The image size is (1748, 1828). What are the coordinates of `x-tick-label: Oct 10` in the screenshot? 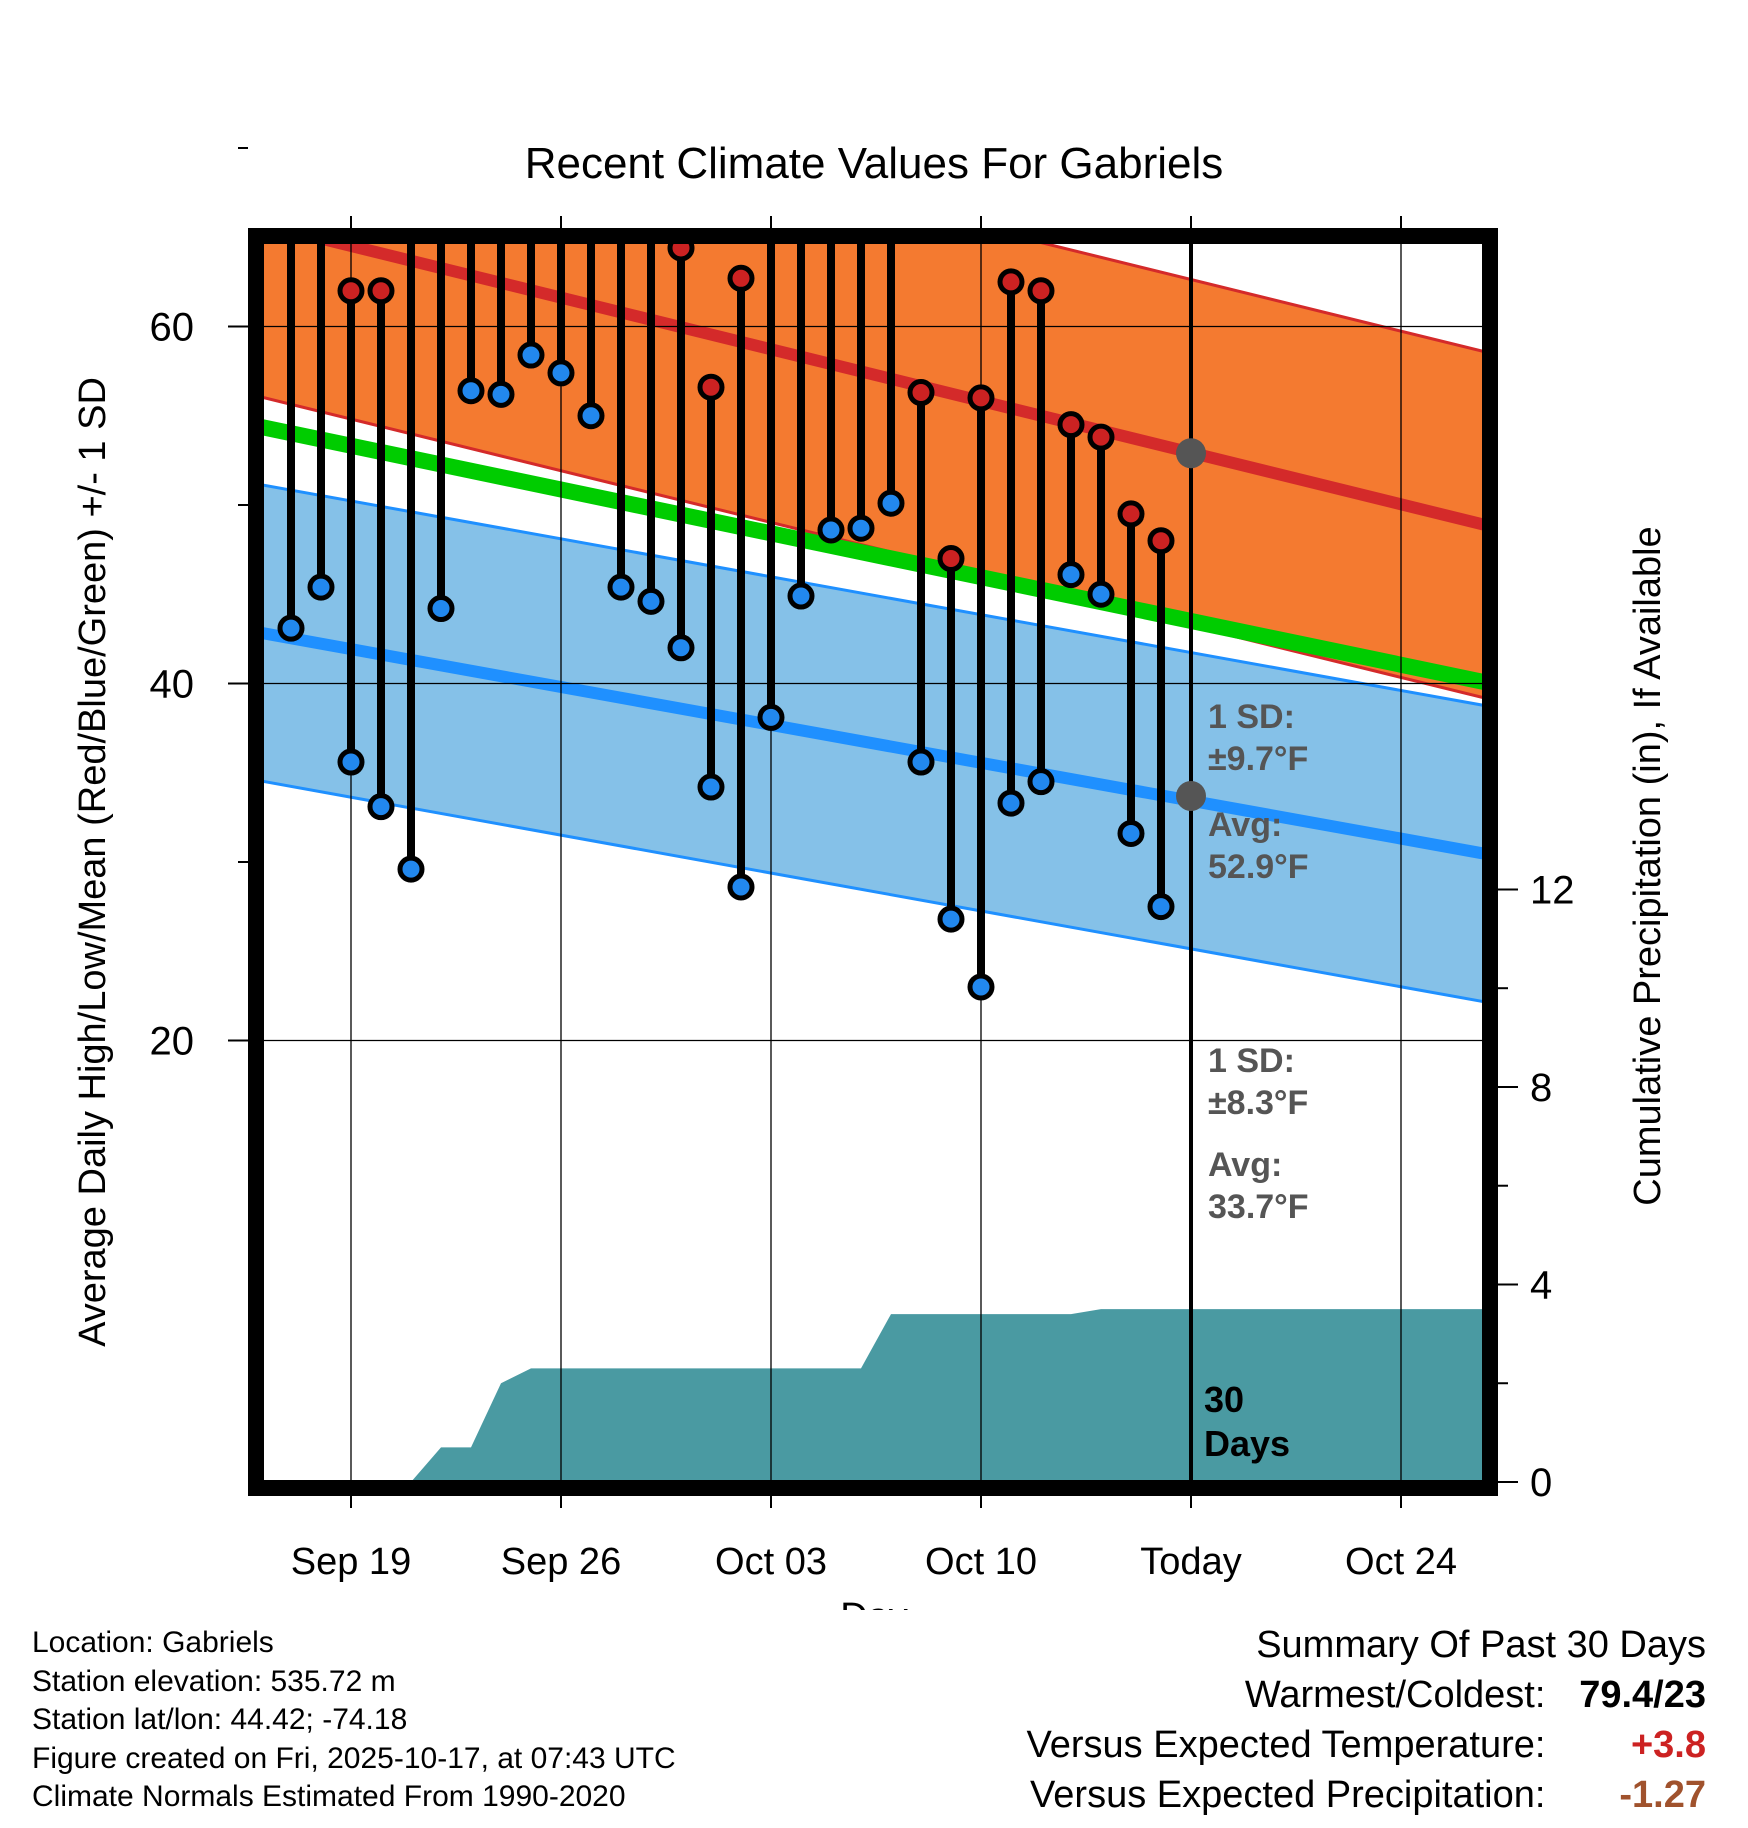 It's located at (981, 1562).